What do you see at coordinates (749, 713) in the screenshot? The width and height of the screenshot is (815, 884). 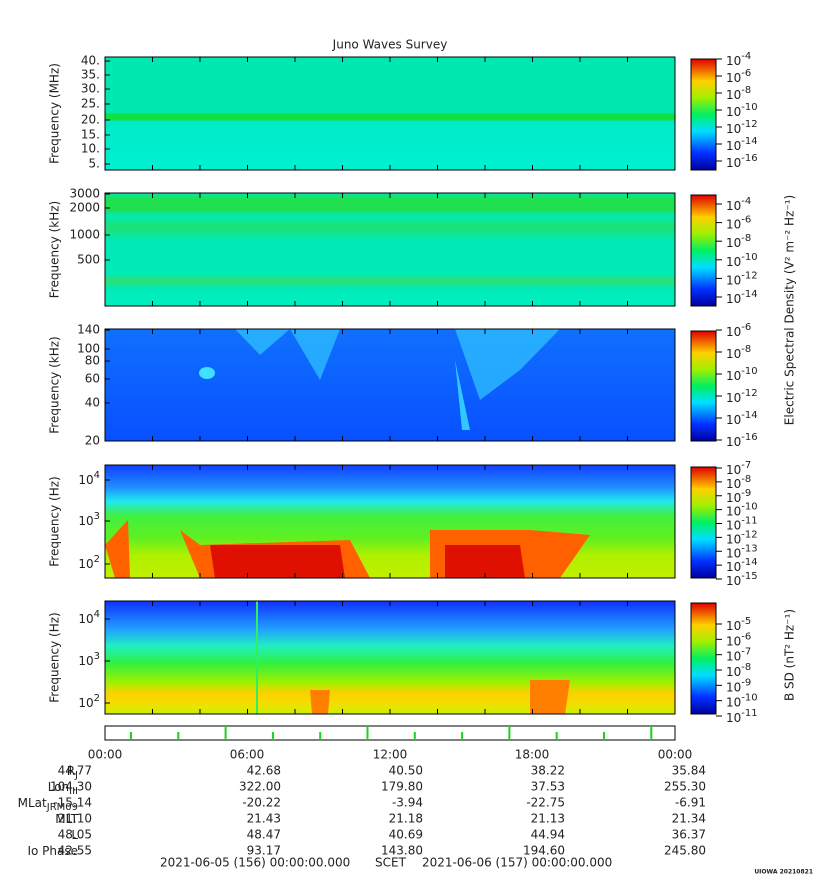 I see `colorbar-tick-label-exp: -11` at bounding box center [749, 713].